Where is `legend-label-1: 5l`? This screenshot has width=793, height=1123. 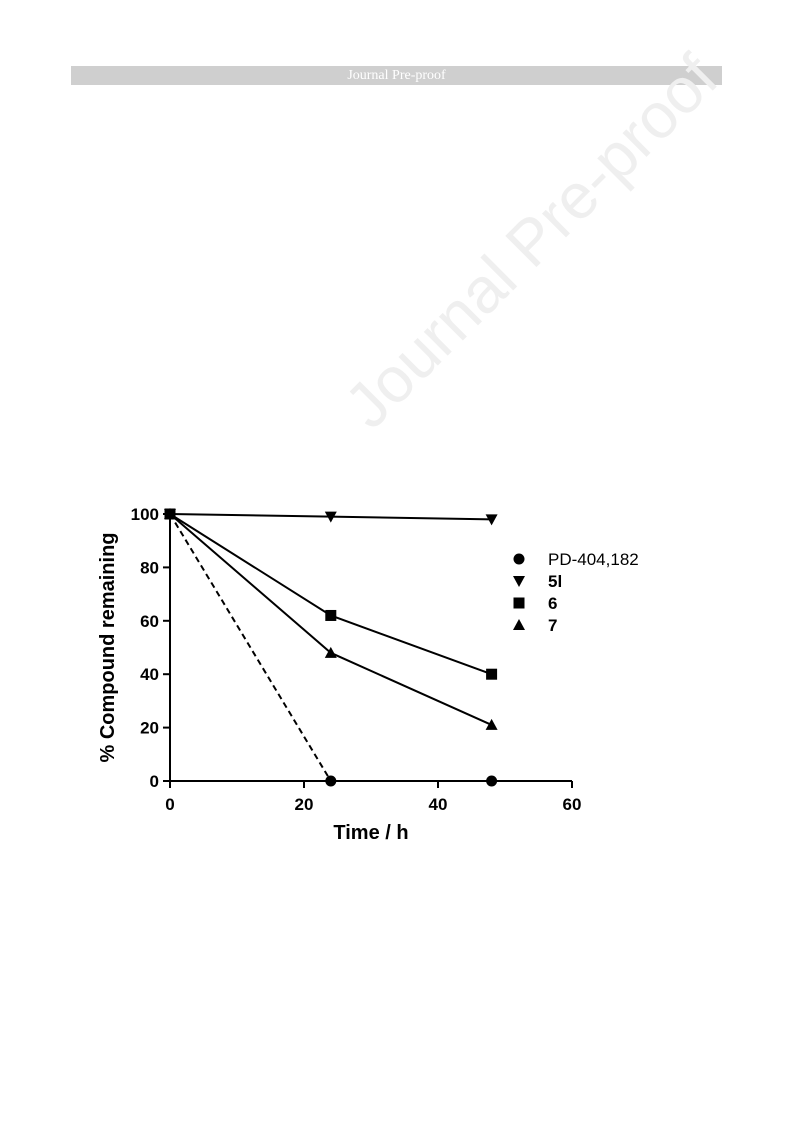 legend-label-1: 5l is located at coordinates (555, 581).